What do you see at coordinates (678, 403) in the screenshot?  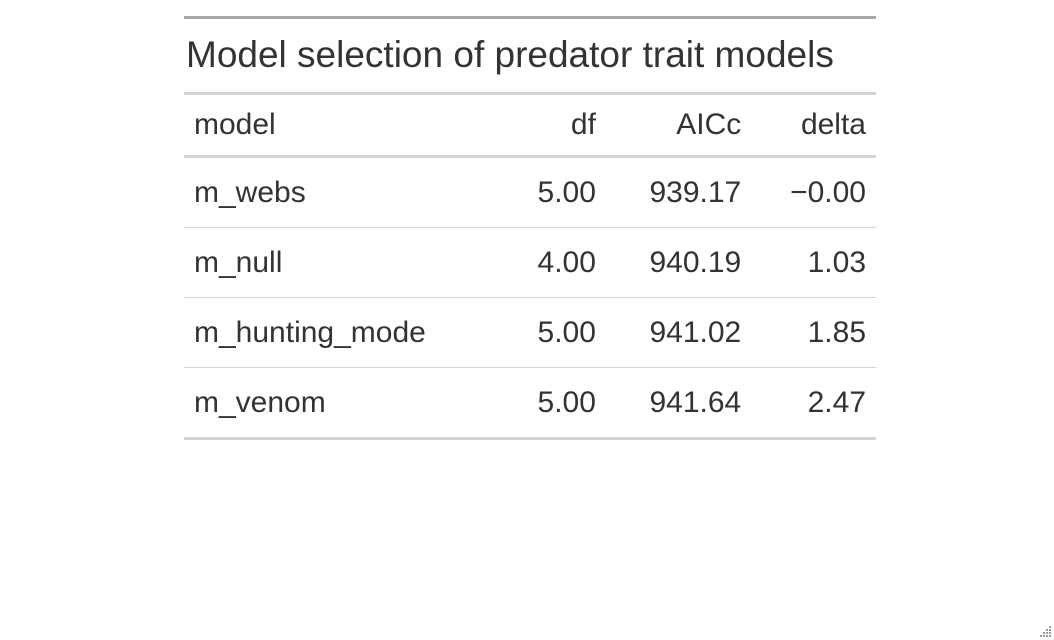 I see `cell-aicc: 941.64` at bounding box center [678, 403].